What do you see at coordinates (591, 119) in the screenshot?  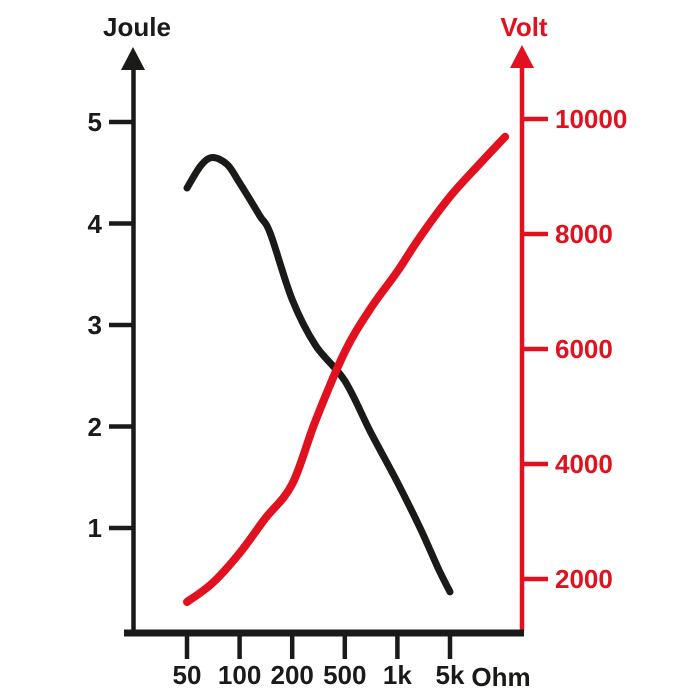 I see `volt-tick-label: 10000` at bounding box center [591, 119].